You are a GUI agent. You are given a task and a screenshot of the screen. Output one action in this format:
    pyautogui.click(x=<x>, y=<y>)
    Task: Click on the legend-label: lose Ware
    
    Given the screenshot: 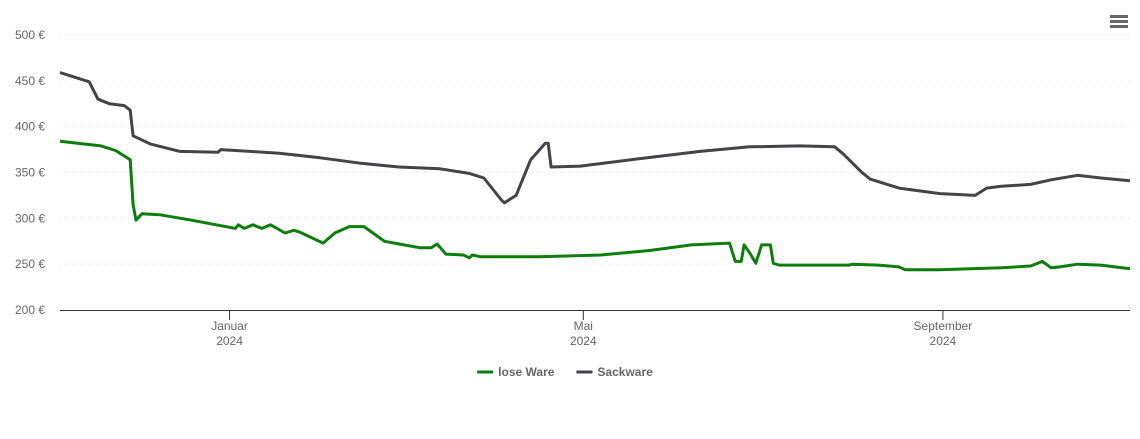 What is the action you would take?
    pyautogui.click(x=526, y=372)
    